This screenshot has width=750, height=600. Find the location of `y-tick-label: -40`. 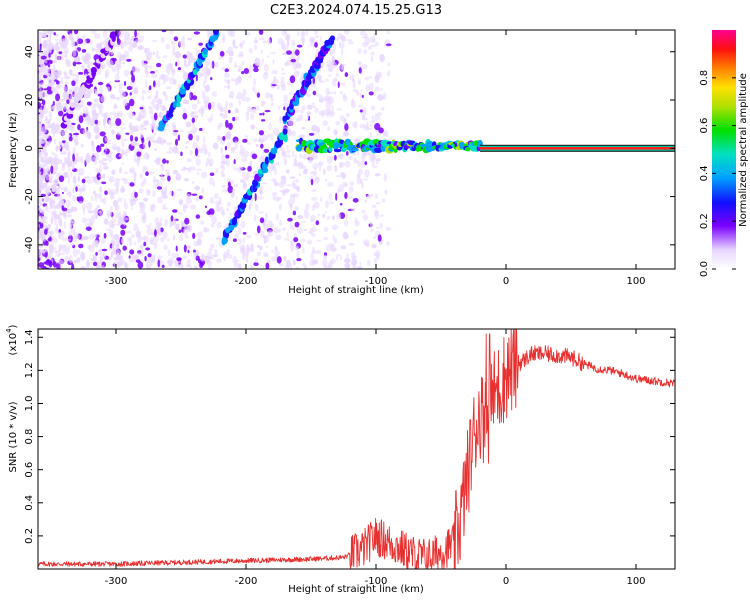

y-tick-label: -40 is located at coordinates (29, 245).